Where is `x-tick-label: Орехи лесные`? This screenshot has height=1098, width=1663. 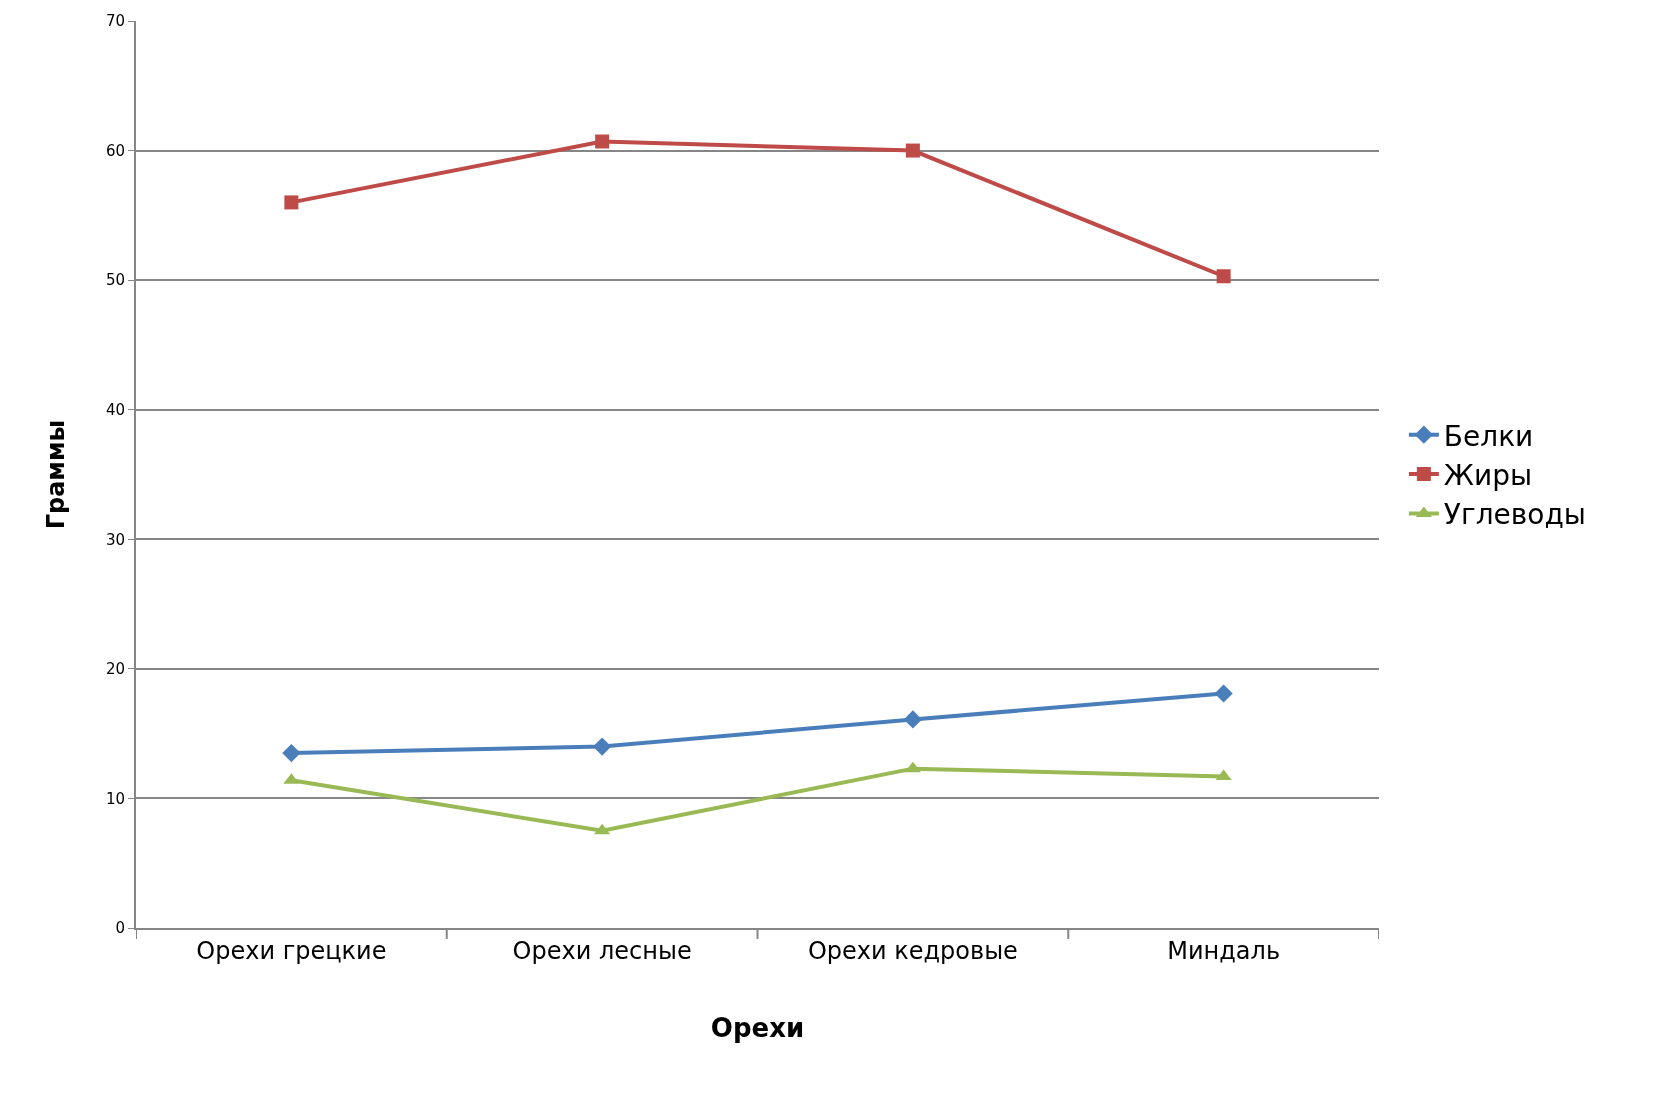 x-tick-label: Орехи лесные is located at coordinates (602, 950).